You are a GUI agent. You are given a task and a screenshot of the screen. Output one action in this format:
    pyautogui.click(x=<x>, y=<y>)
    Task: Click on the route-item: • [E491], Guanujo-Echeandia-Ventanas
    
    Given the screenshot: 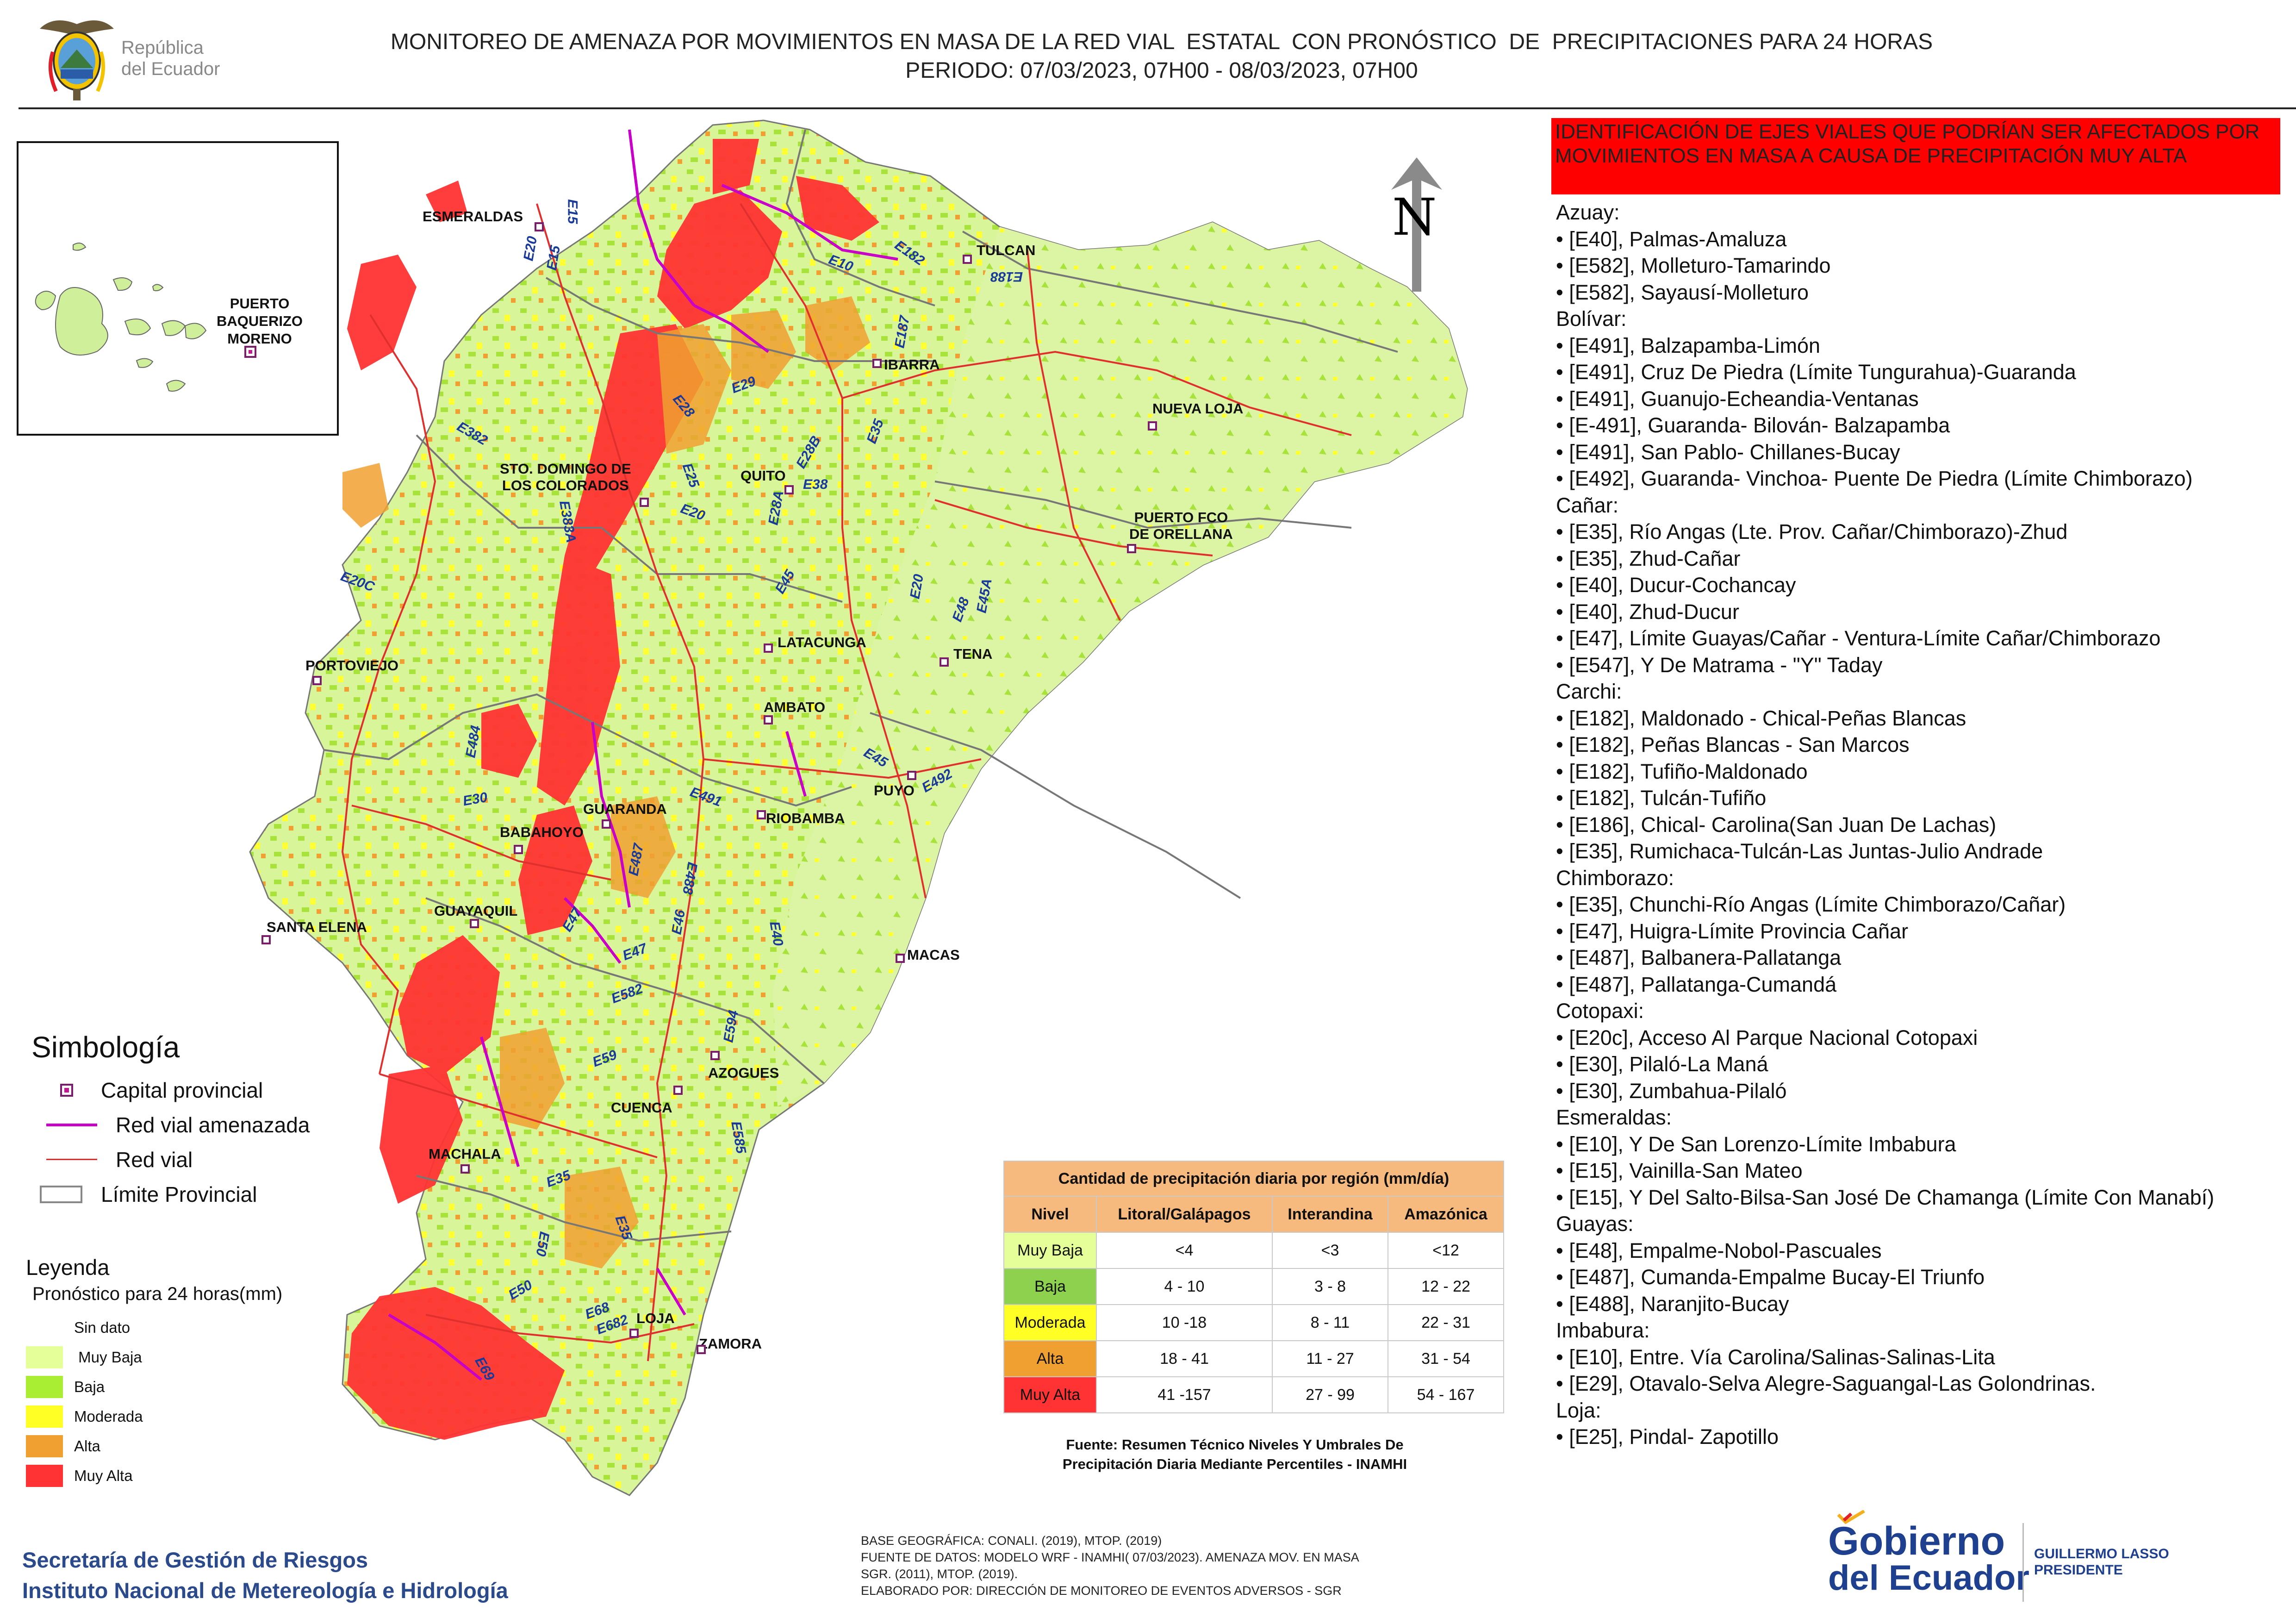 What is the action you would take?
    pyautogui.click(x=1737, y=399)
    